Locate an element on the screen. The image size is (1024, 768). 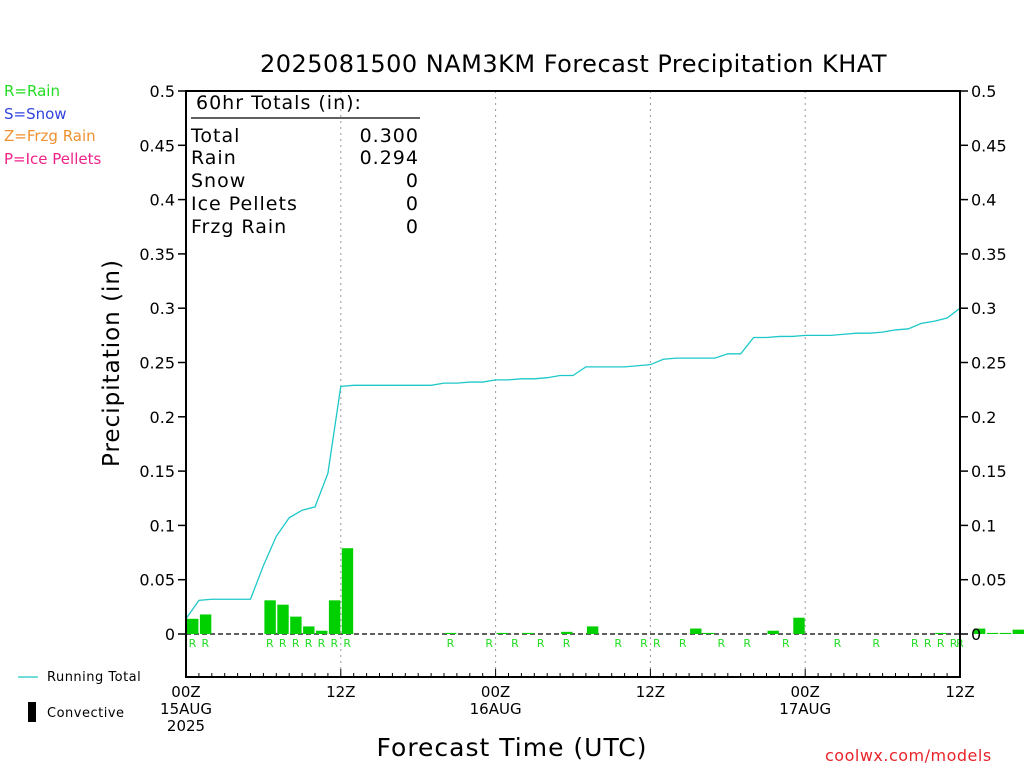
x-tick-label: 00Z 16AUG is located at coordinates (495, 700).